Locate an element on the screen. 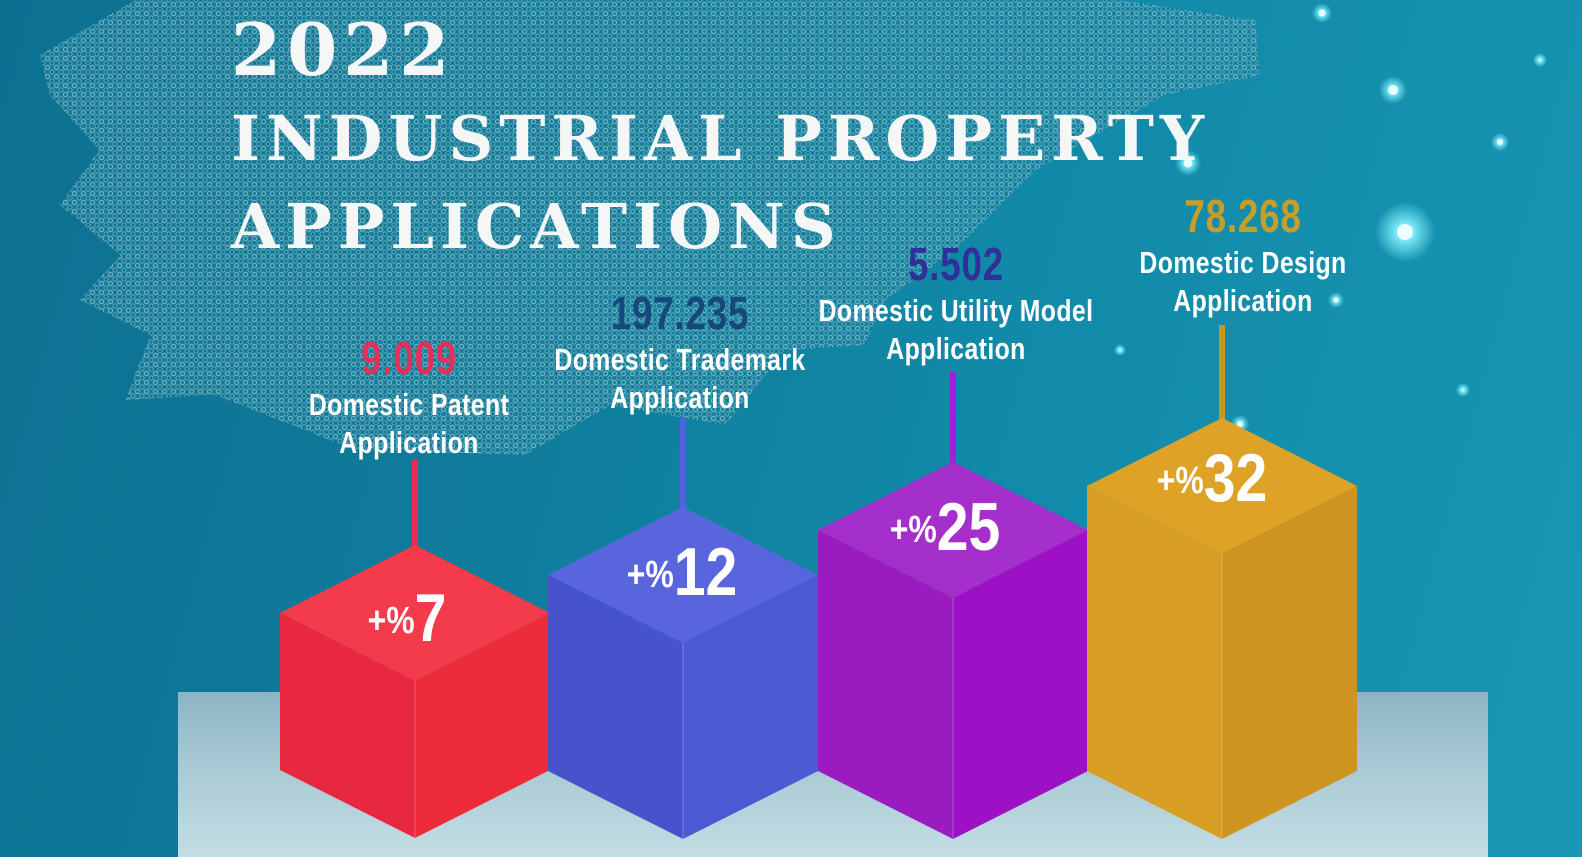  growth-value: 7 is located at coordinates (430, 618).